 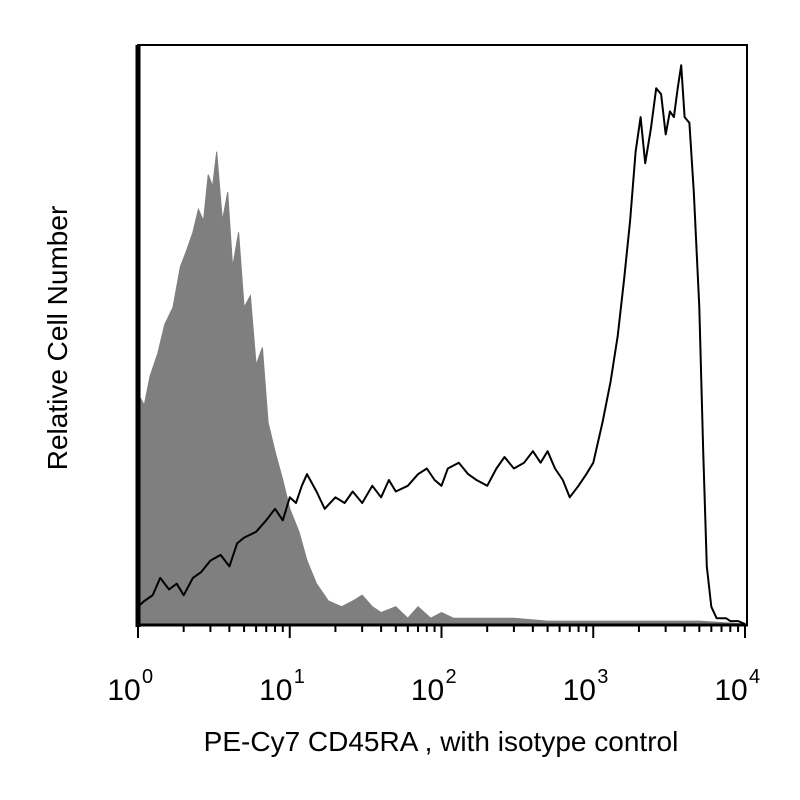 I want to click on x-tick-exponent: 1, so click(x=299, y=677).